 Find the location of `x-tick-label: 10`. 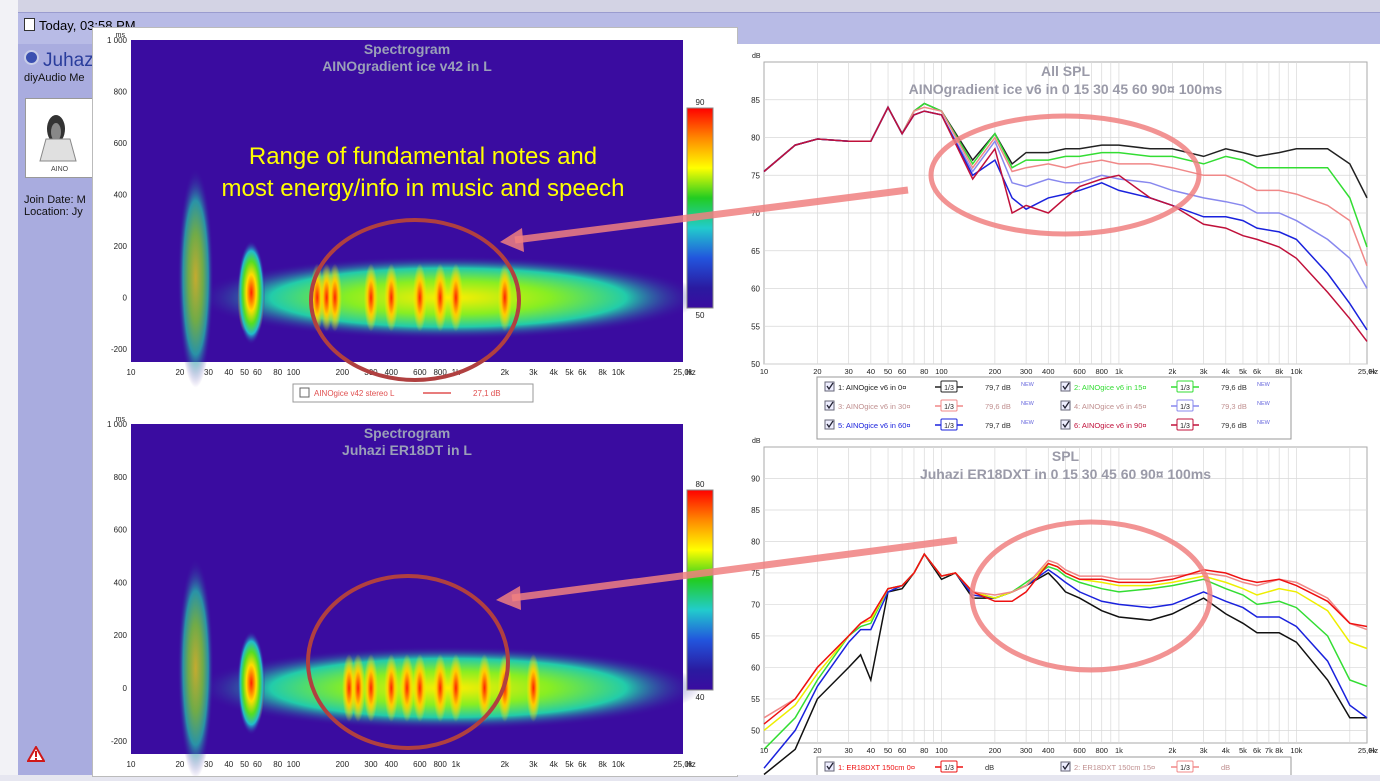

x-tick-label: 10 is located at coordinates (764, 371).